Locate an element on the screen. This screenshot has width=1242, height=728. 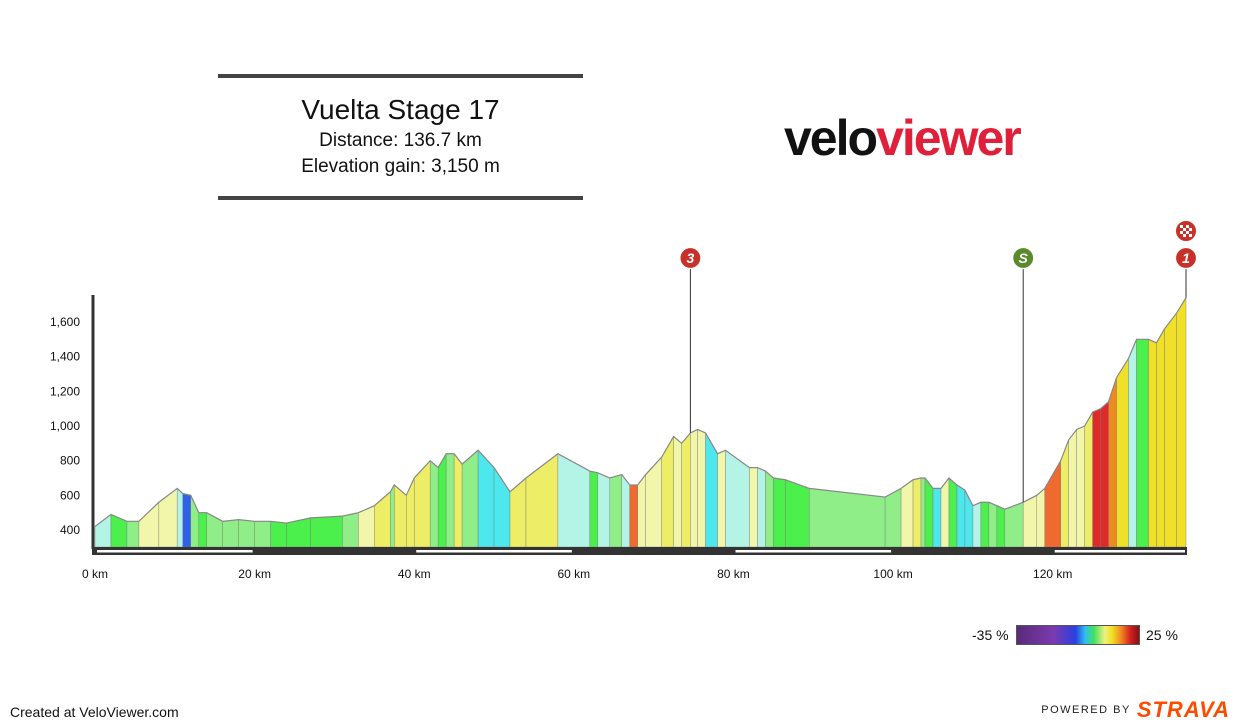
gradient-legend-bar is located at coordinates (1078, 635).